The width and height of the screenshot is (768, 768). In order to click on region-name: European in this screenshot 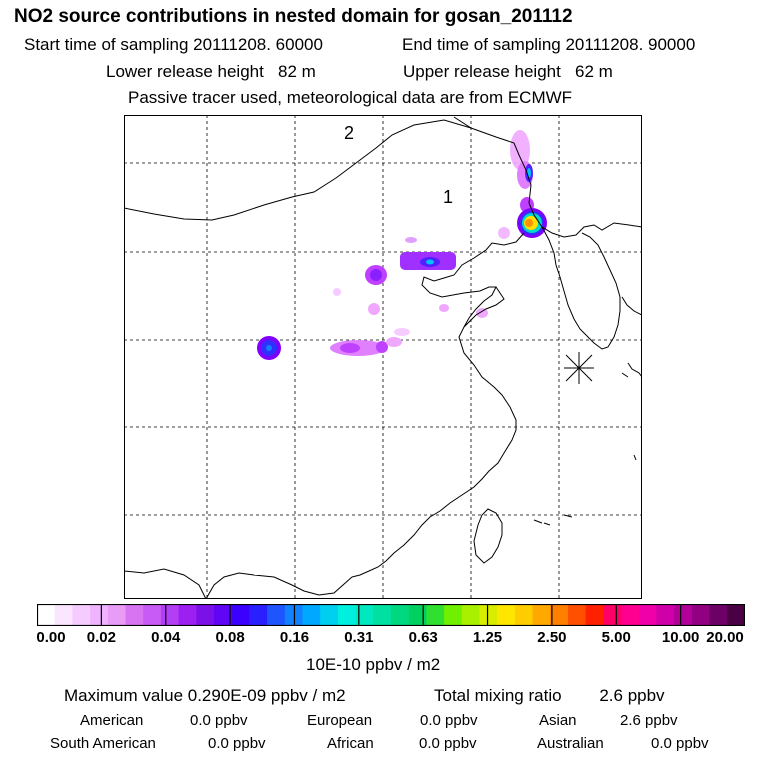, I will do `click(340, 720)`.